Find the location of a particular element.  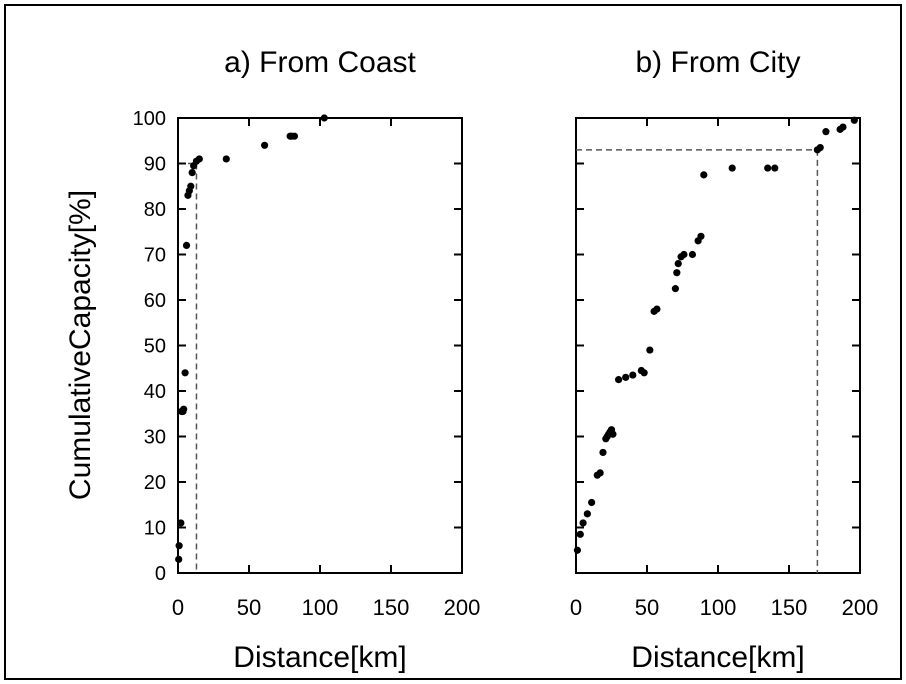

y-tick-label: 40 is located at coordinates (155, 392).